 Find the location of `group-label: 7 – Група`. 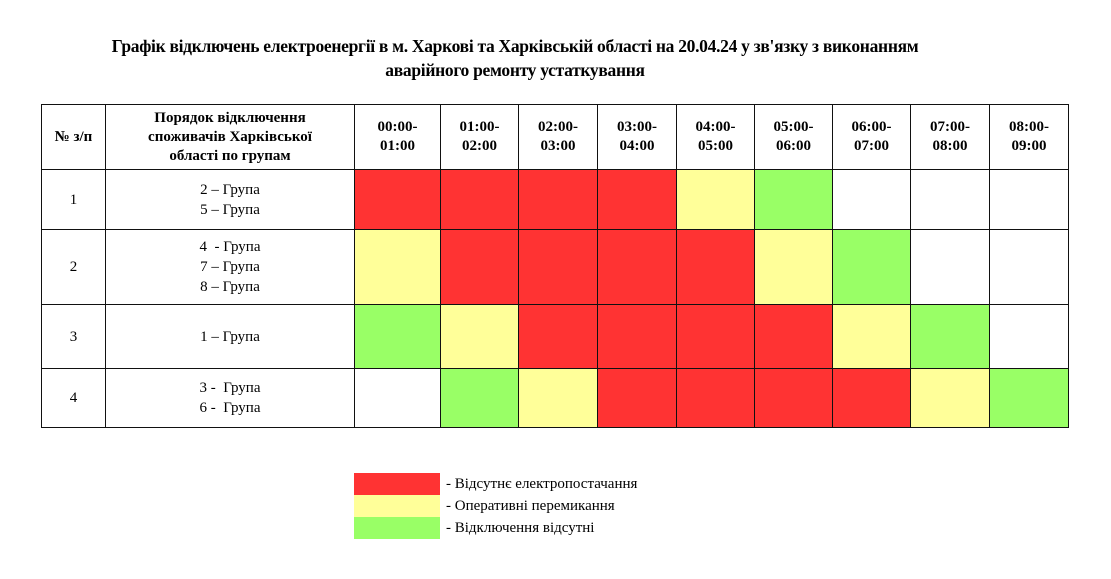

group-label: 7 – Група is located at coordinates (230, 267).